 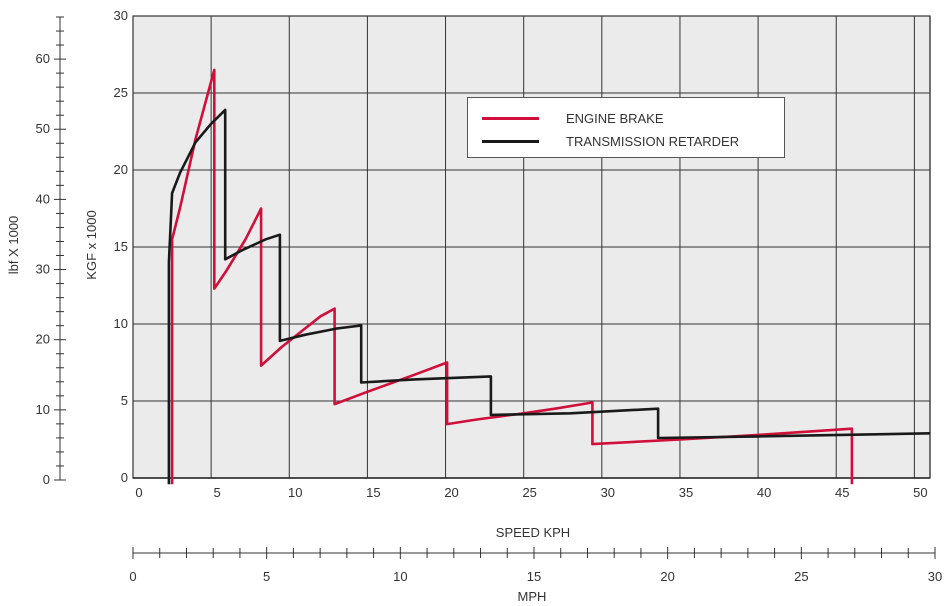 I want to click on lbf-tick-label-20: 20, so click(x=43, y=339).